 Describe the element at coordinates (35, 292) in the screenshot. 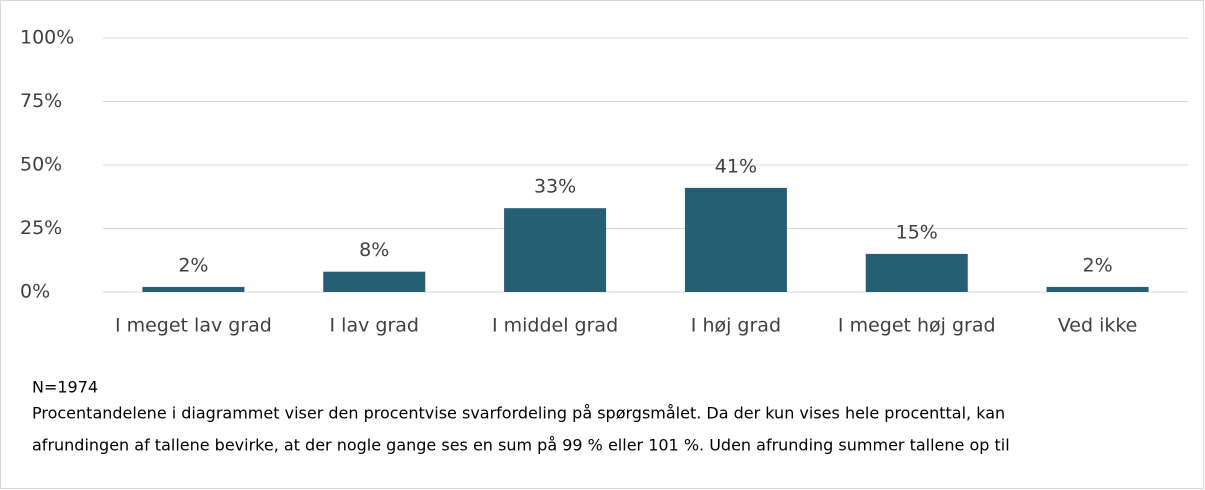

I see `y-tick-label: 0%` at that location.